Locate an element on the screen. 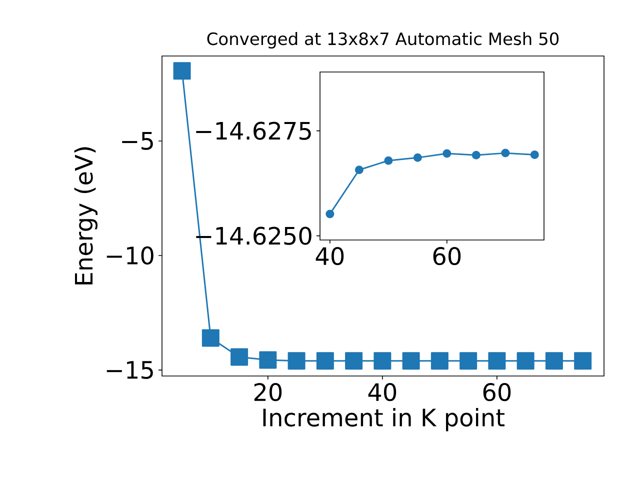 Image resolution: width=640 pixels, height=480 pixels. x-tick-label: 20 is located at coordinates (268, 392).